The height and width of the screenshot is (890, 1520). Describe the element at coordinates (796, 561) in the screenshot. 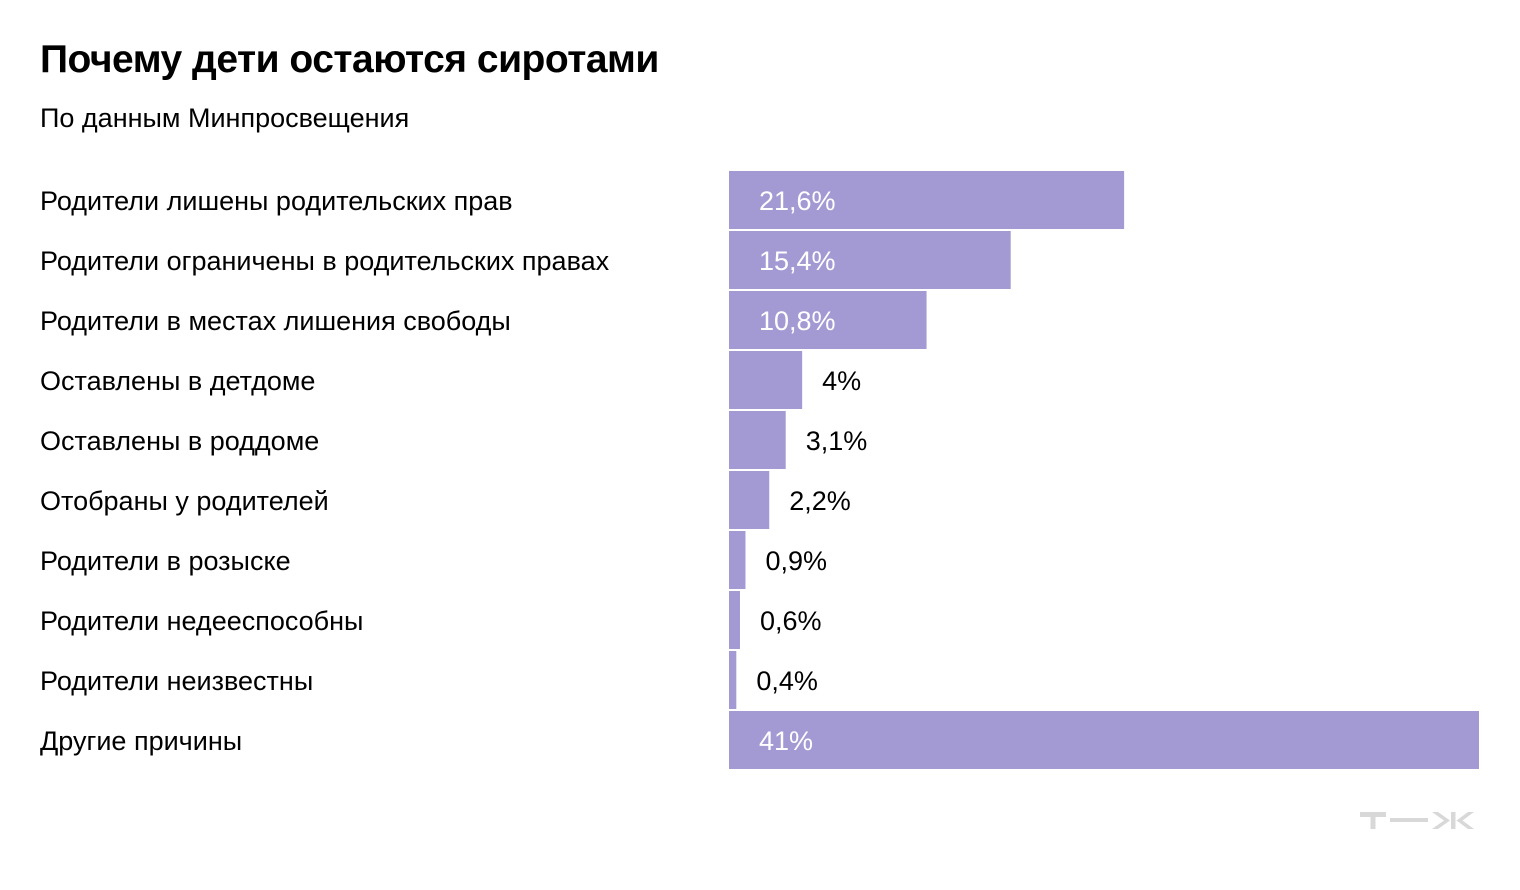

I see `value-label: 0,9%` at that location.